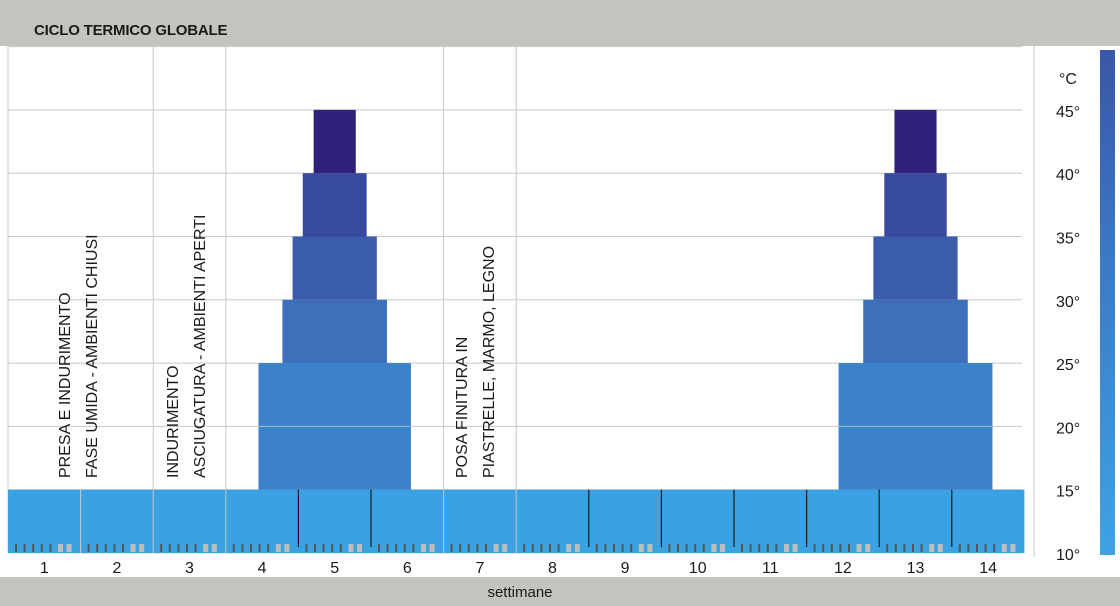 The image size is (1120, 606). What do you see at coordinates (173, 421) in the screenshot?
I see `phase-annotation: INDURIMENTO` at bounding box center [173, 421].